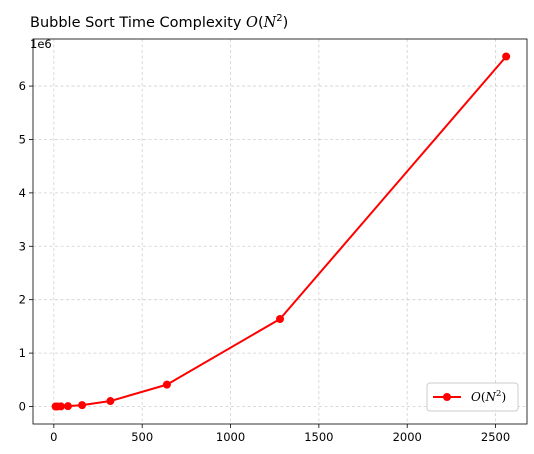 This screenshot has width=534, height=454. I want to click on chart-title-math-open: (, so click(261, 23).